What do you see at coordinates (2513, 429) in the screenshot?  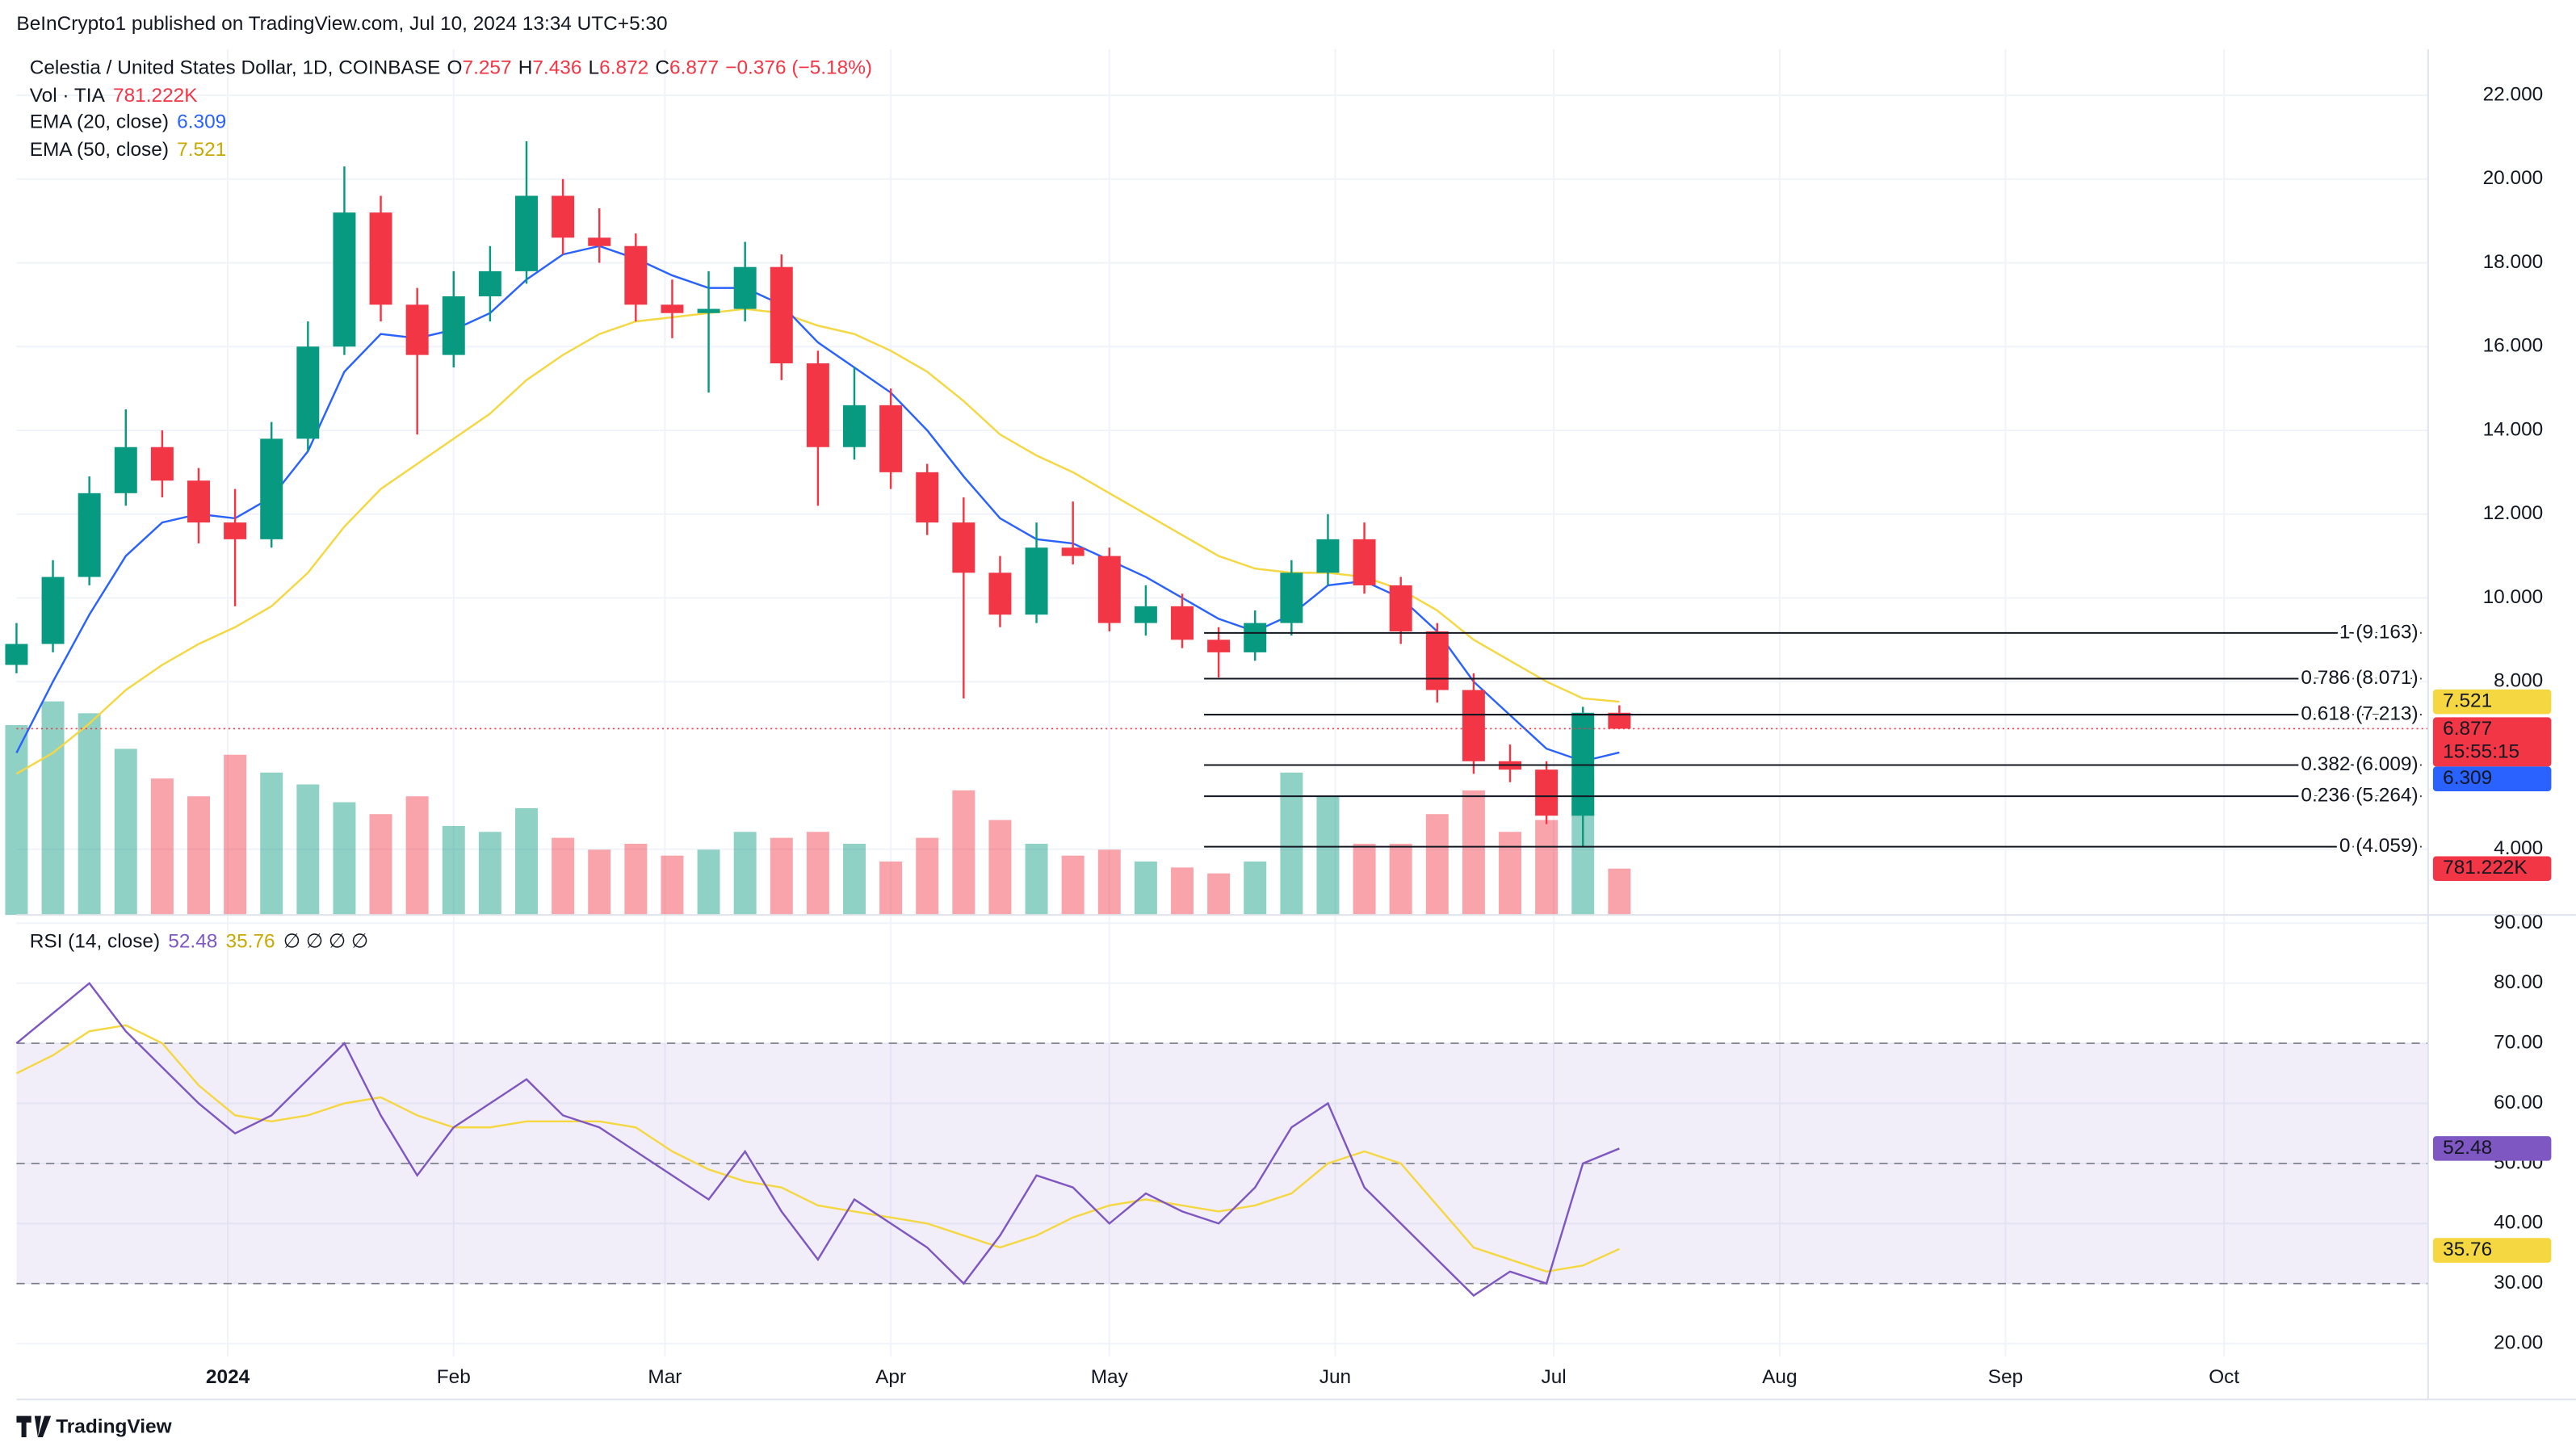 I see `y-tick-label: 14.000` at bounding box center [2513, 429].